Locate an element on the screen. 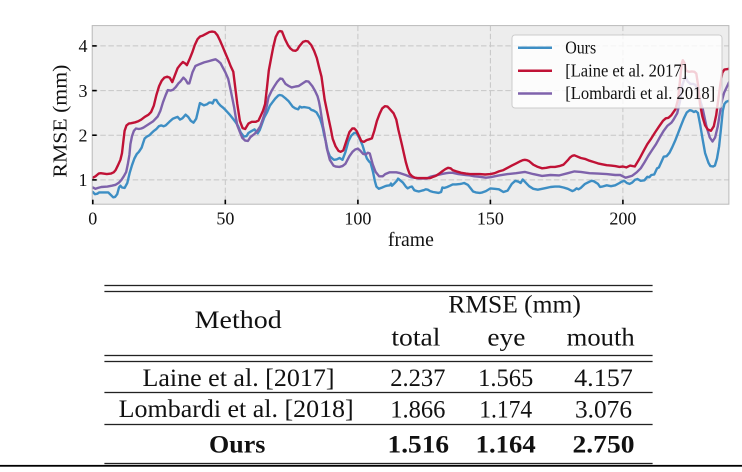  svg-text: 1.516 is located at coordinates (419, 445).